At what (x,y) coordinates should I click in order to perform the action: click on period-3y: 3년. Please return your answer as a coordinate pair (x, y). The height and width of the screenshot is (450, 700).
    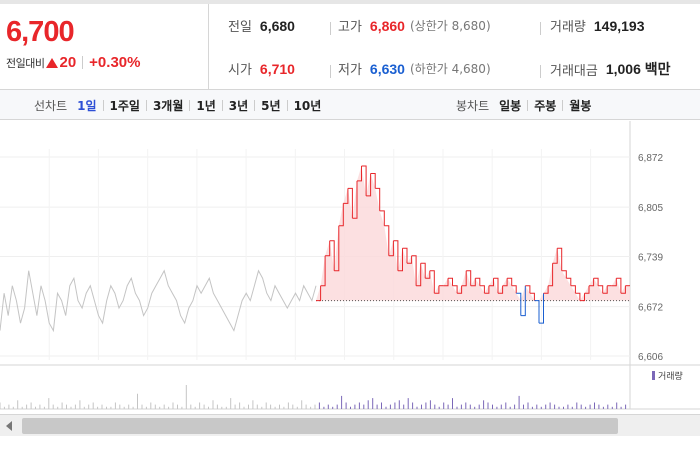
    Looking at the image, I should click on (238, 105).